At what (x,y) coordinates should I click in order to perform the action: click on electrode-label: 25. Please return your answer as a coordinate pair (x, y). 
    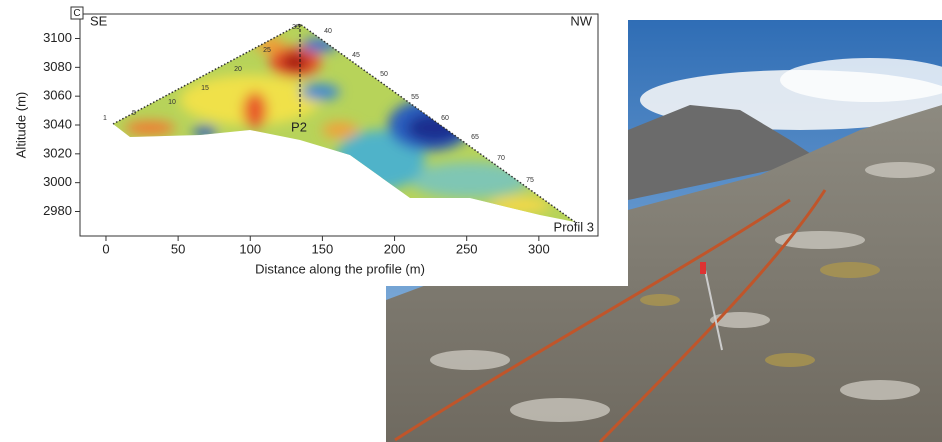
    Looking at the image, I should click on (267, 50).